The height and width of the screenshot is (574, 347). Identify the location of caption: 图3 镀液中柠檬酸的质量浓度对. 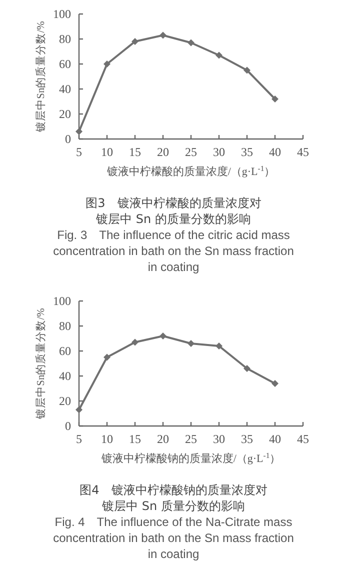
(173, 203).